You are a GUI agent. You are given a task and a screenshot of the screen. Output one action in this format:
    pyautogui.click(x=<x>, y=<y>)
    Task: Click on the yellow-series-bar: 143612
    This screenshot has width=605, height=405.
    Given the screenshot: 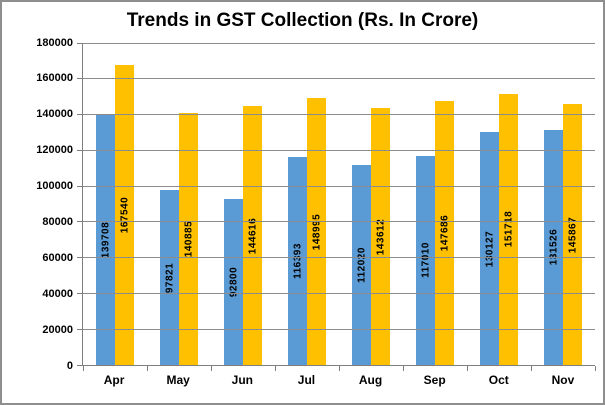 What is the action you would take?
    pyautogui.click(x=380, y=236)
    